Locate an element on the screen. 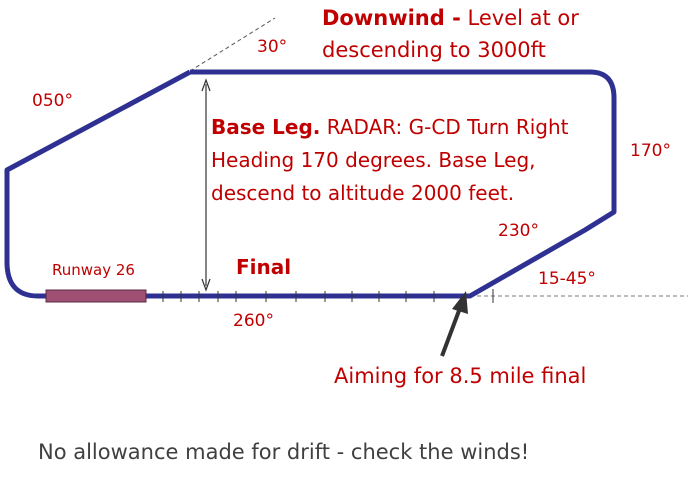 The image size is (692, 487). aiming-note: Aiming for 8.5 mile final is located at coordinates (460, 376).